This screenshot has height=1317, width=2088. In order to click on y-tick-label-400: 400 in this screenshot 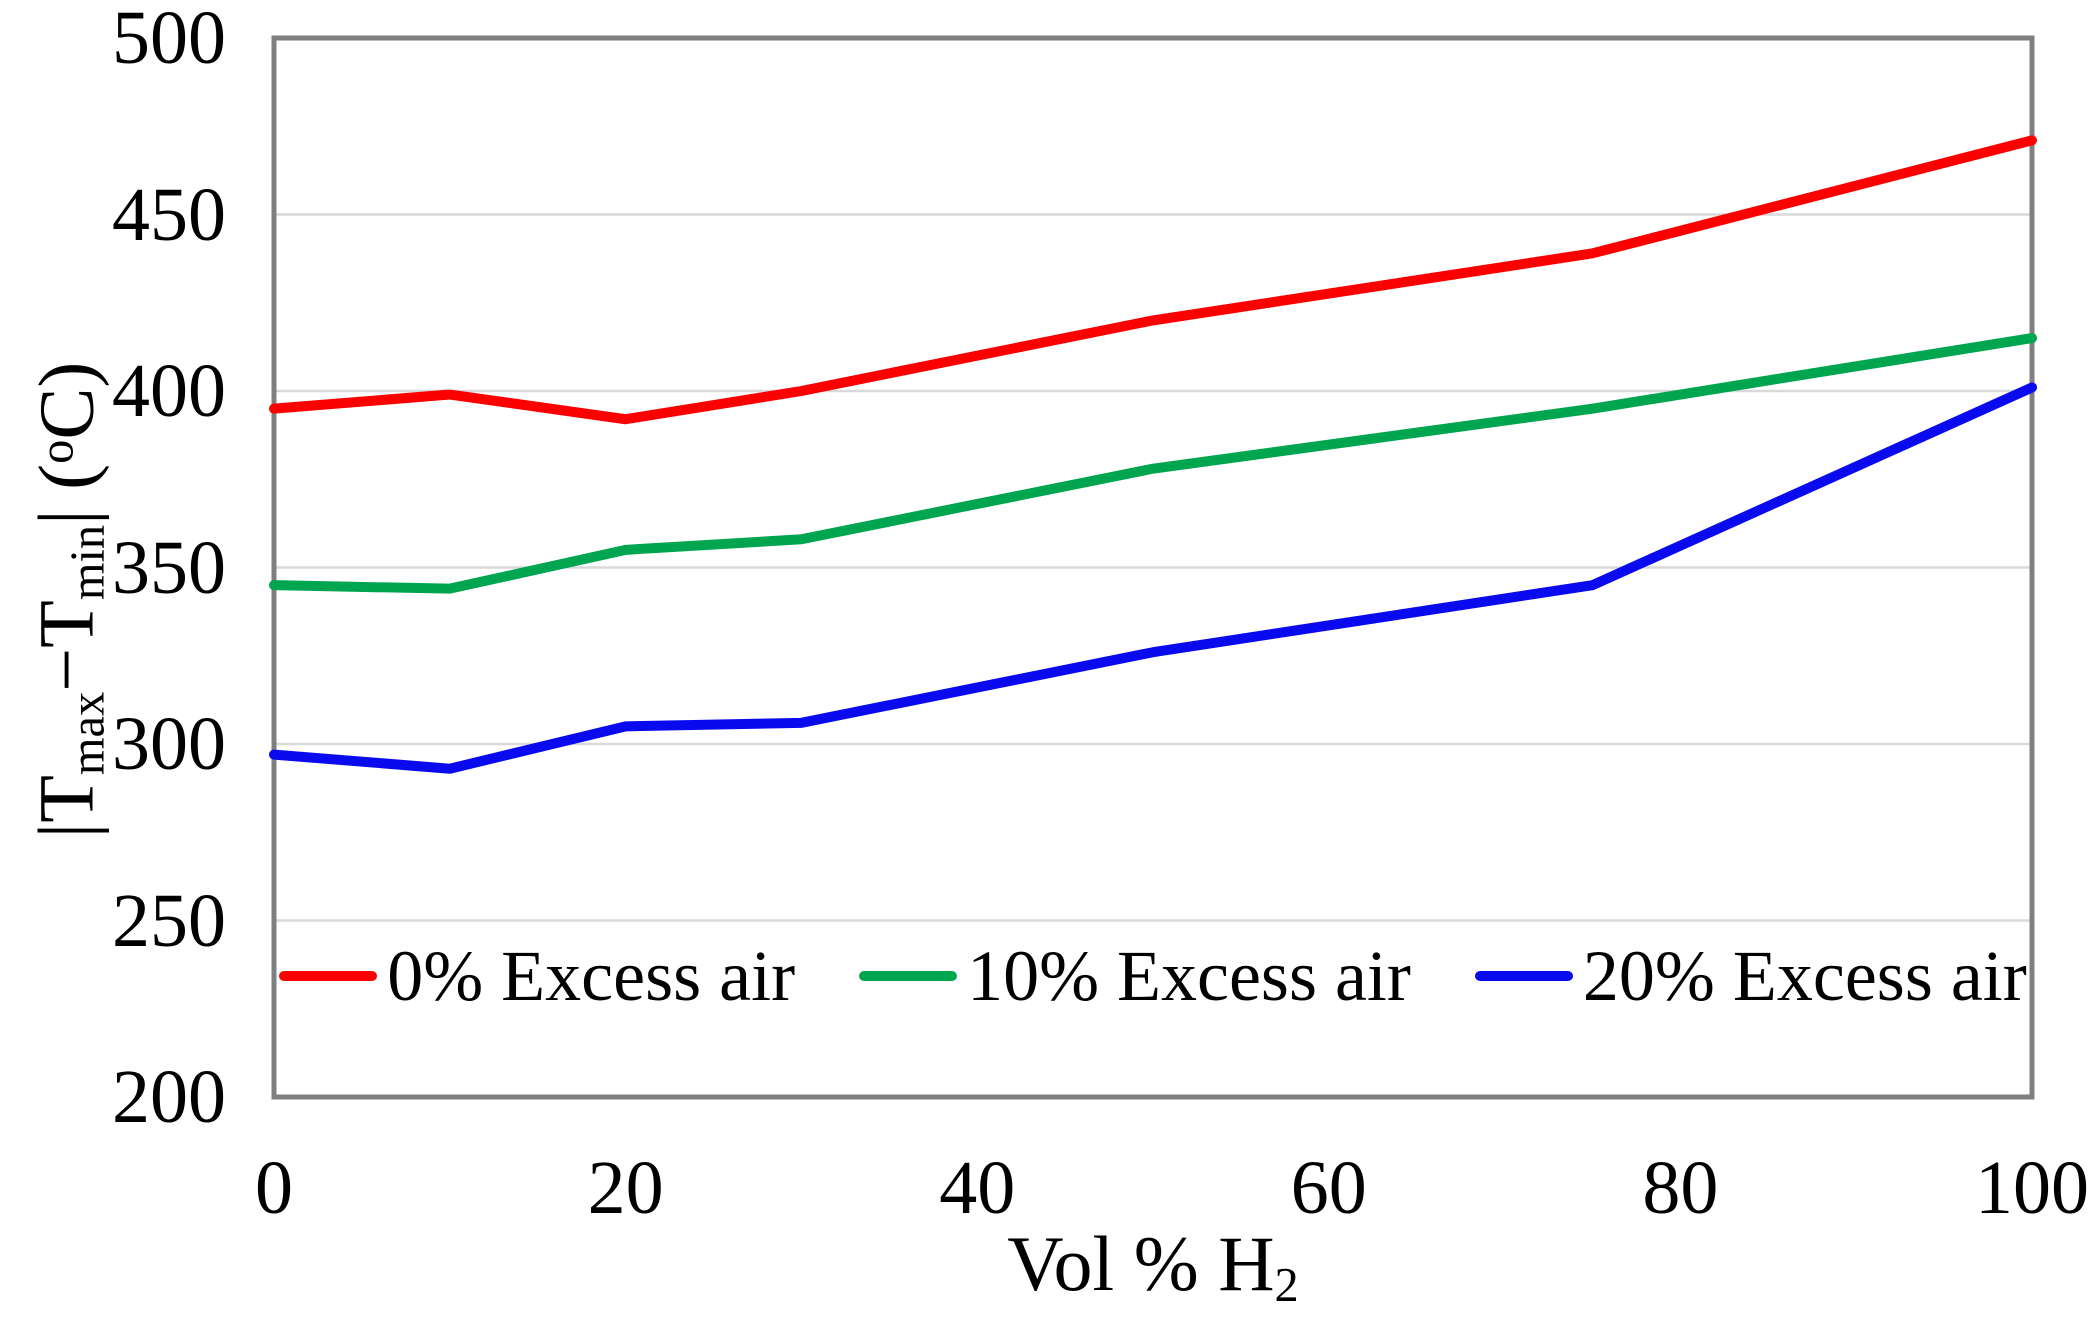, I will do `click(169, 391)`.